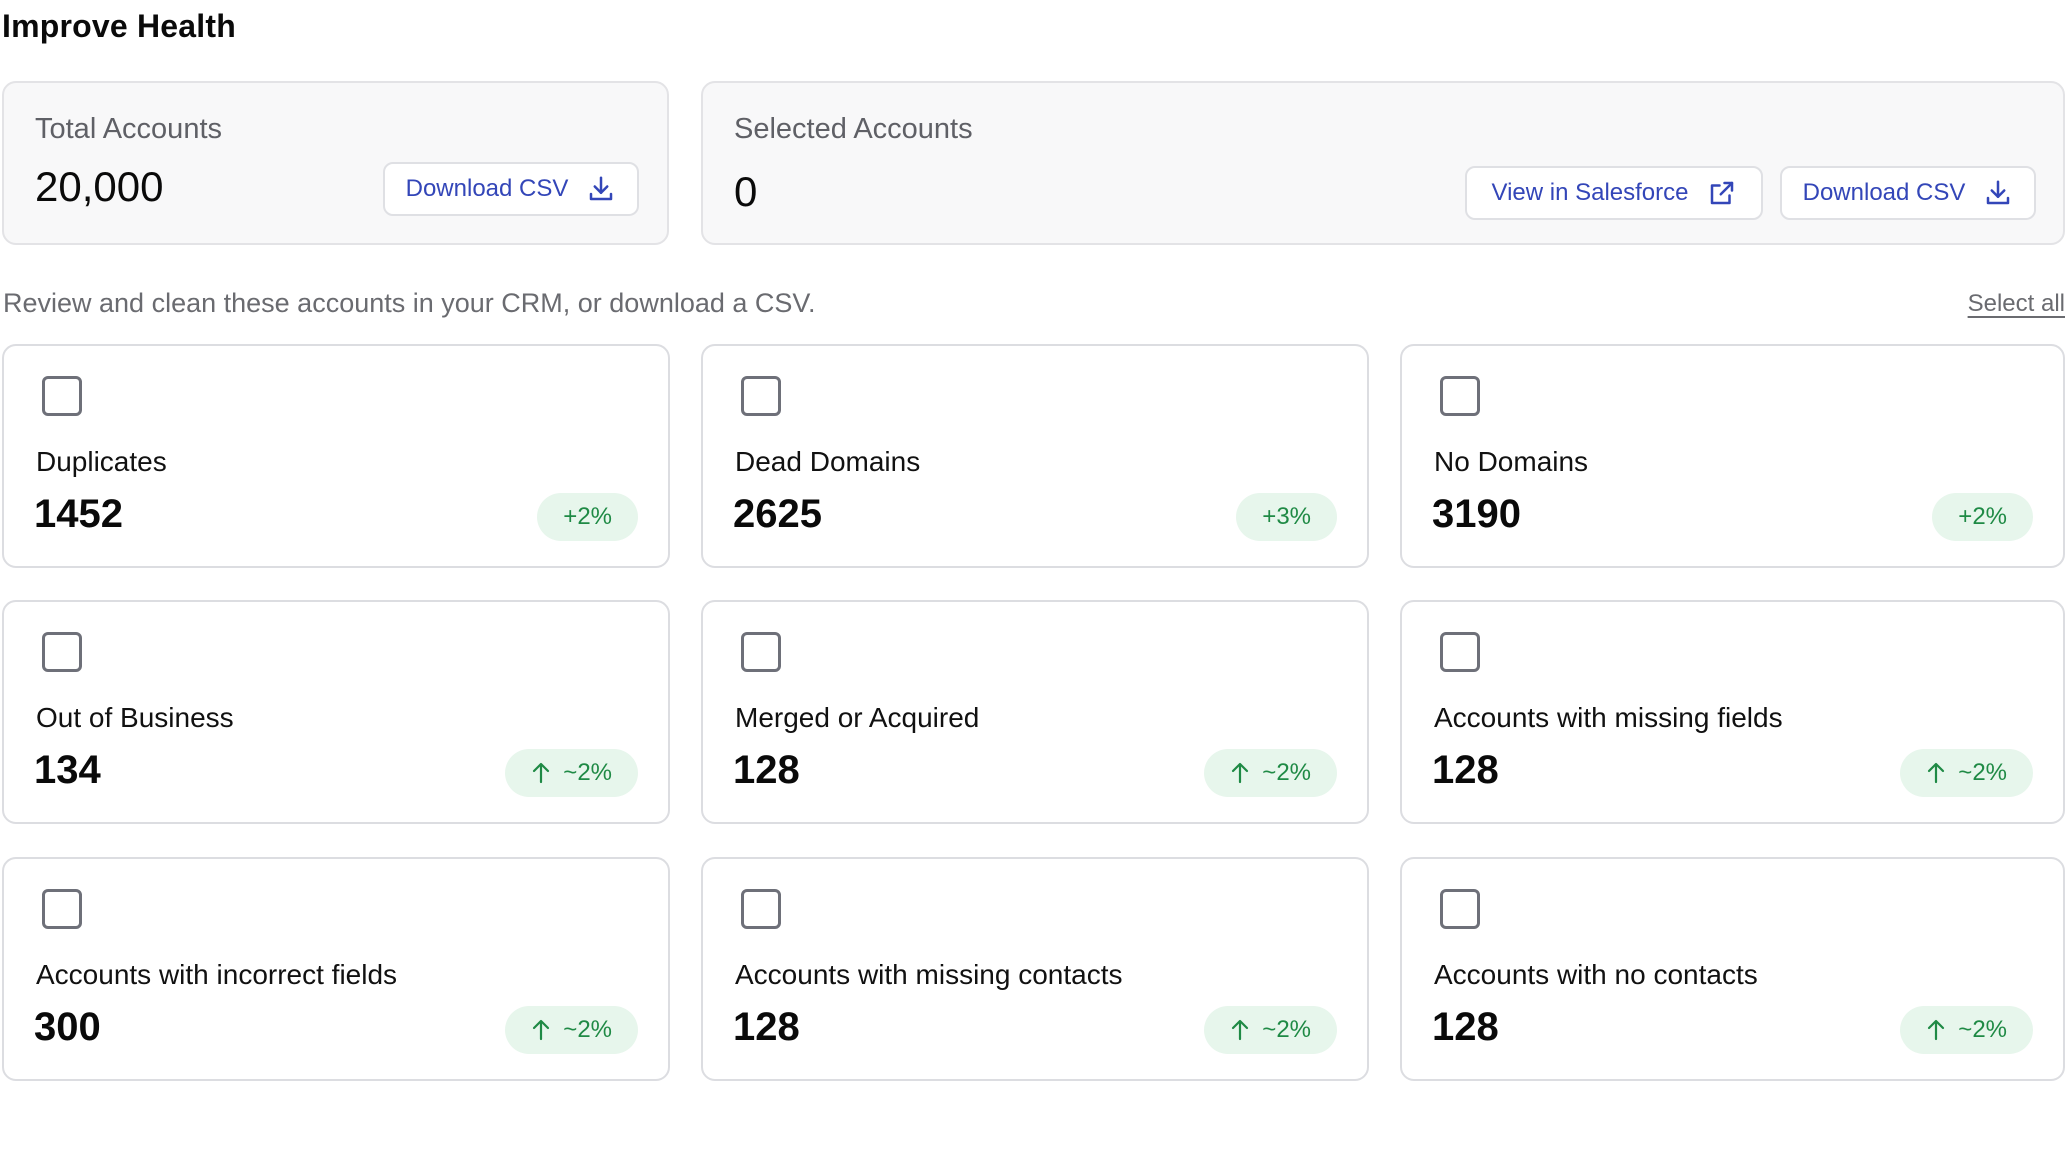 The image size is (2065, 1160). Describe the element at coordinates (1590, 192) in the screenshot. I see `view-in-salesforce-label: View in Salesforce` at that location.